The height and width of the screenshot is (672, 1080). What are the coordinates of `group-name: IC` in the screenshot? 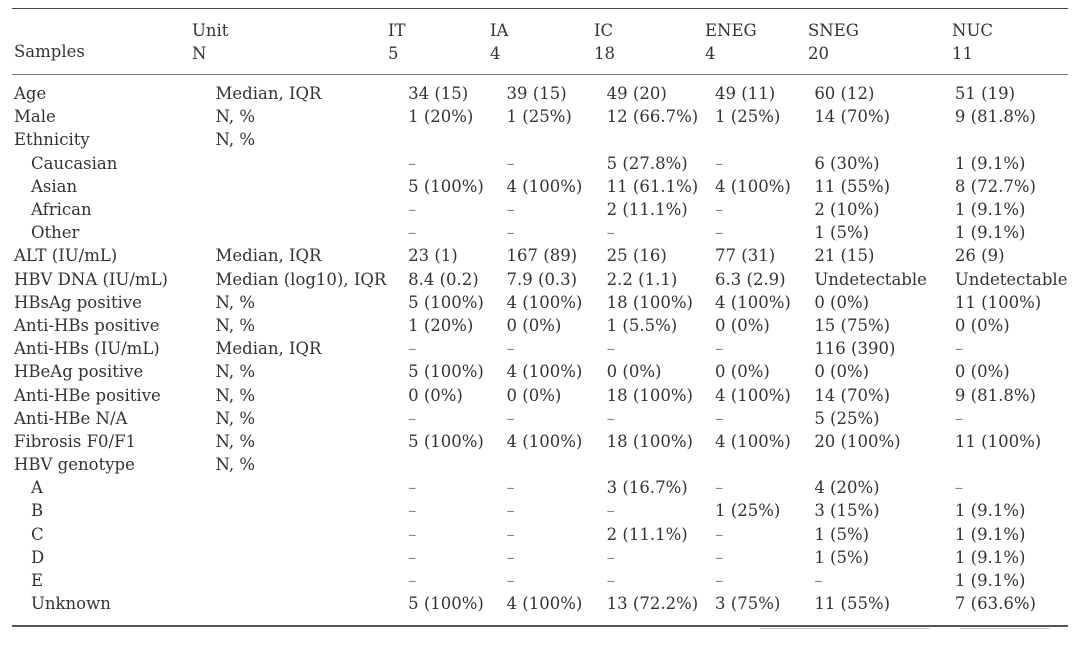 It's located at (604, 30).